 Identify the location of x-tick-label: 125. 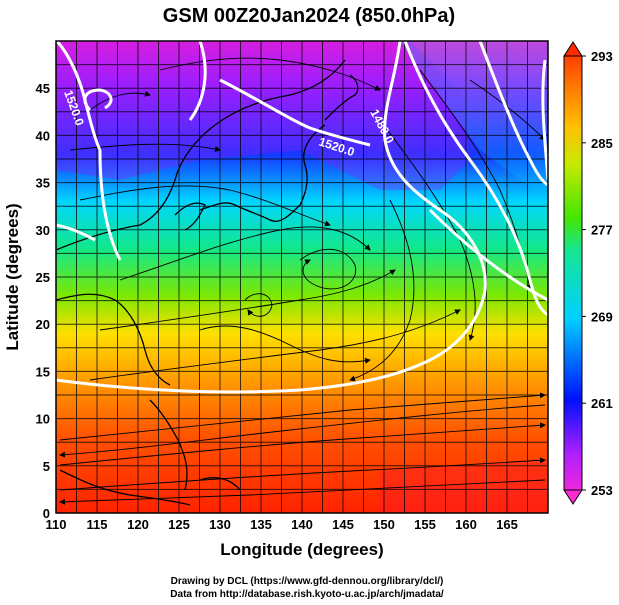
(179, 524).